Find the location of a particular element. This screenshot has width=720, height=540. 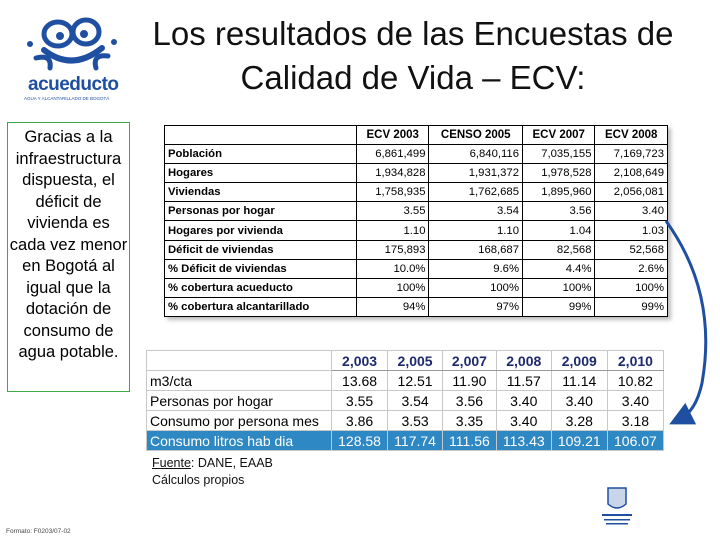

ecv-row: Hogares por vivienda 1.10 1.10 1.04 1.03 is located at coordinates (416, 230).